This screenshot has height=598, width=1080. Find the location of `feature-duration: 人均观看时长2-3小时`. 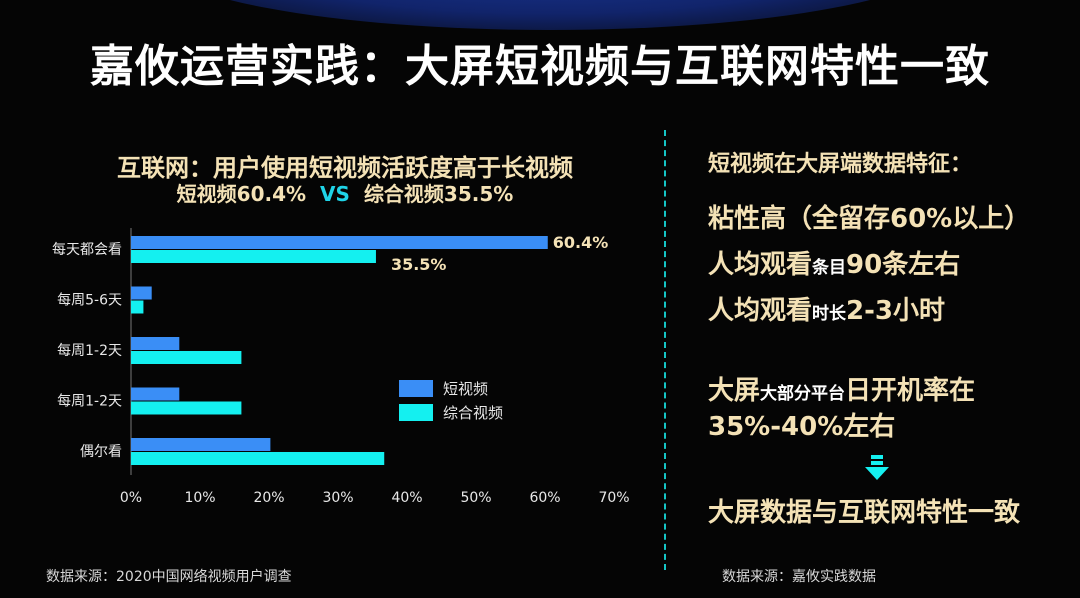

feature-duration: 人均观看时长2-3小时 is located at coordinates (826, 308).